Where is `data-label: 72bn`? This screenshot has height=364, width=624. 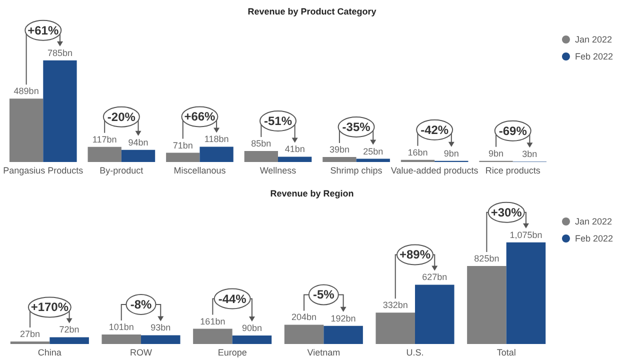
data-label: 72bn is located at coordinates (69, 329).